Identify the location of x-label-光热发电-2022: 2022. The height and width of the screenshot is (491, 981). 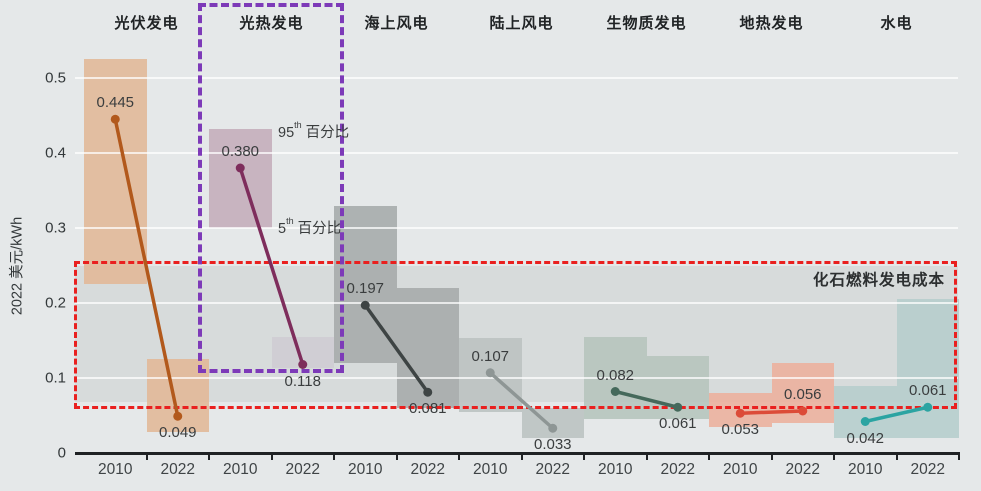
(302, 469).